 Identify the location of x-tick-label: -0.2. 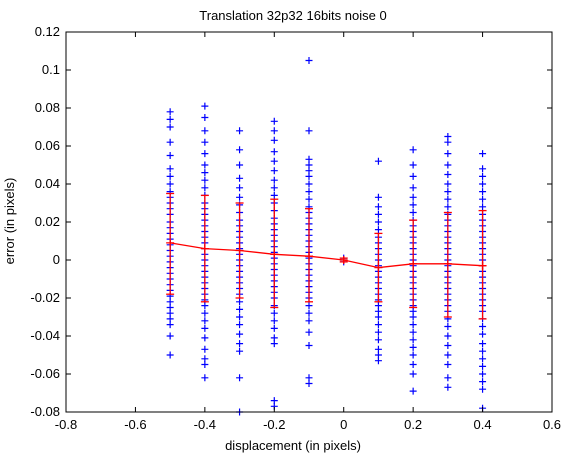
(274, 424).